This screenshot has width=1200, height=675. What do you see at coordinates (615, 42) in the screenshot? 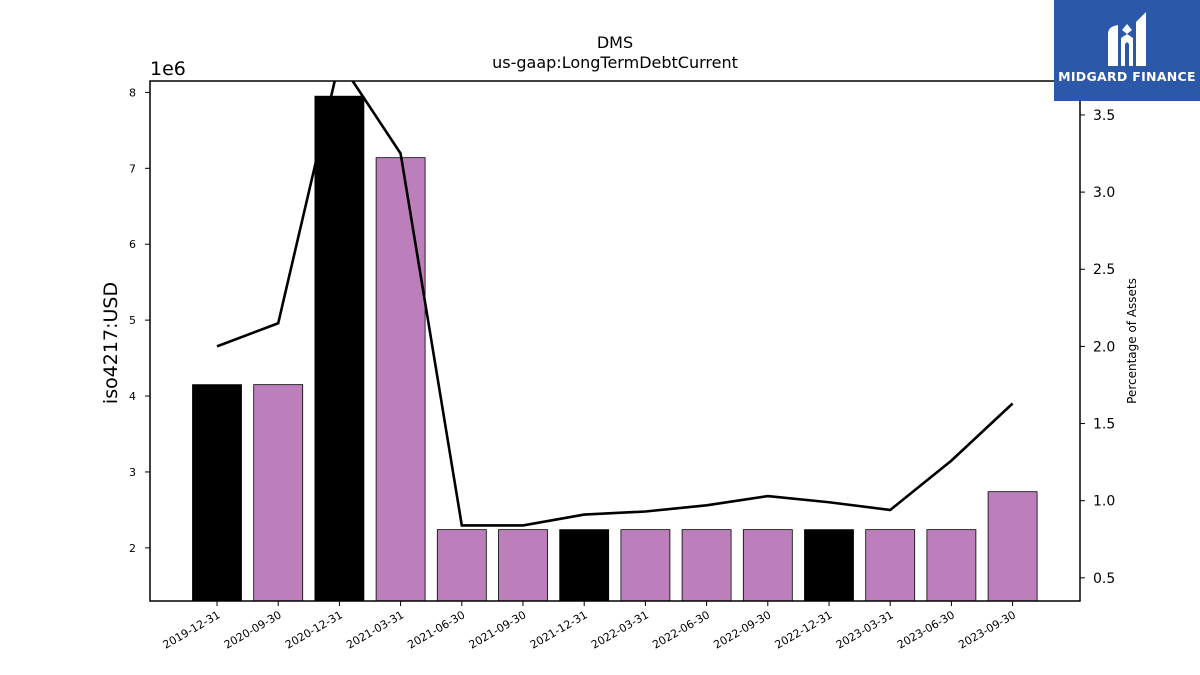
I see `chart-title: DMS` at bounding box center [615, 42].